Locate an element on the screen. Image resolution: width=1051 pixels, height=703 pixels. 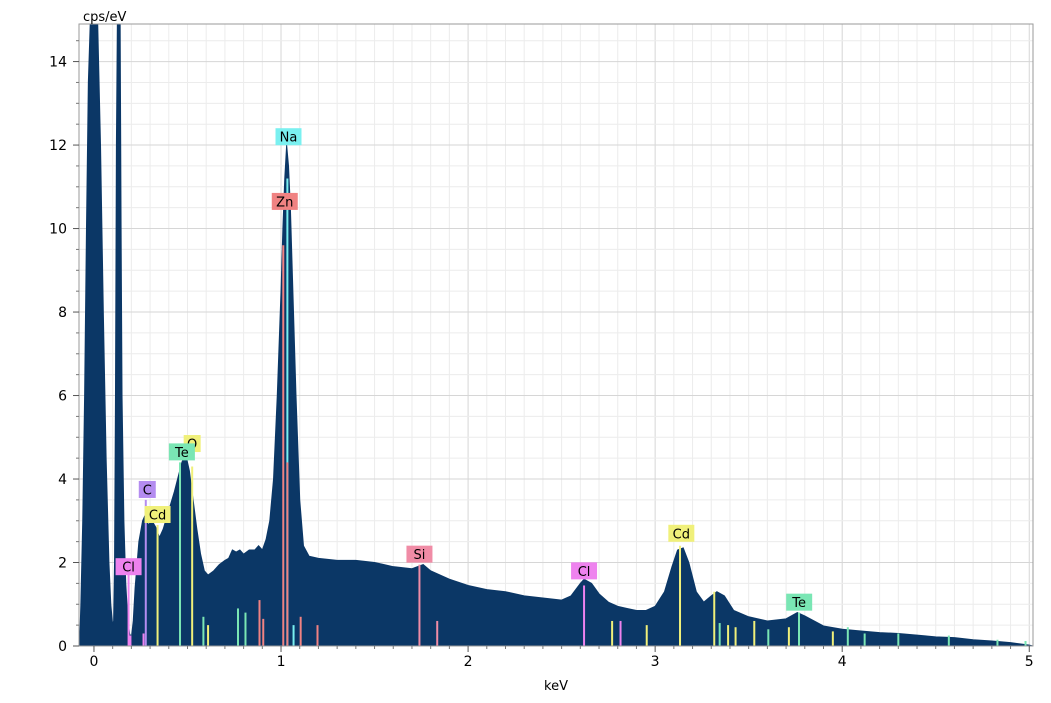
x-axis-title: keV is located at coordinates (556, 686).